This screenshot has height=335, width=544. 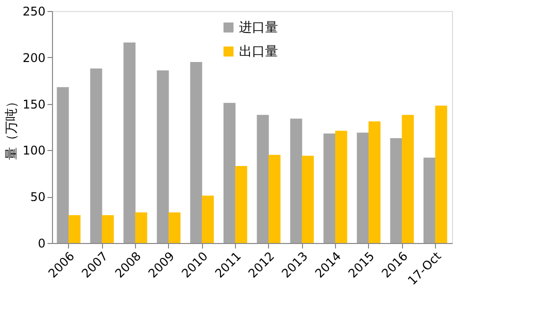 What do you see at coordinates (258, 28) in the screenshot?
I see `legend-label: 进口量` at bounding box center [258, 28].